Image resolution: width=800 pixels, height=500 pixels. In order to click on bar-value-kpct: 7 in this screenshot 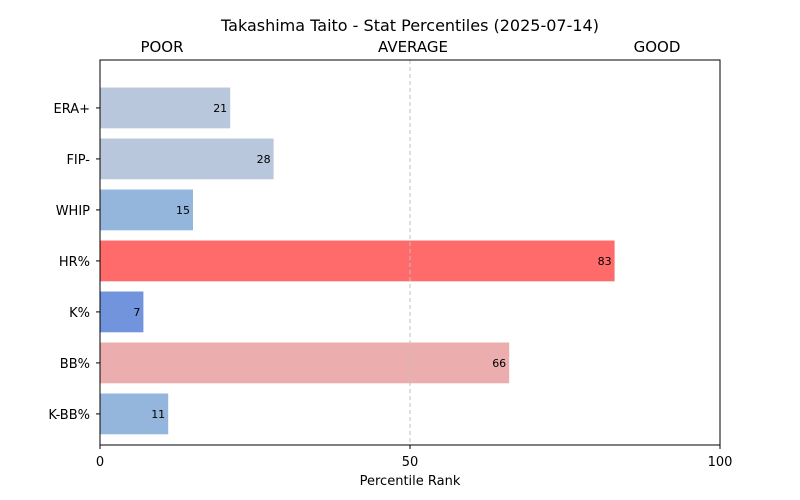, I will do `click(136, 312)`.